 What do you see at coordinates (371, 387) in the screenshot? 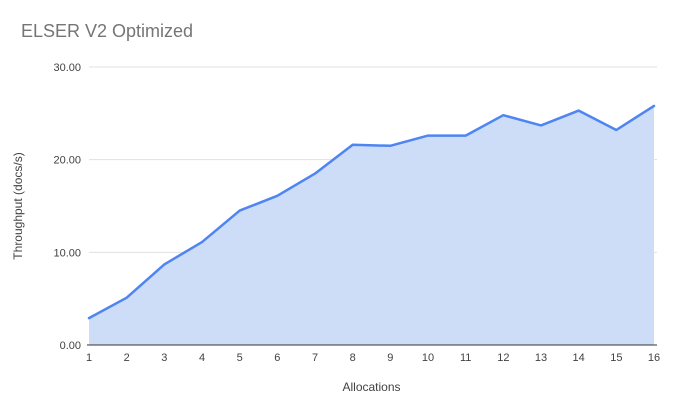
I see `x-axis-title: Allocations` at bounding box center [371, 387].